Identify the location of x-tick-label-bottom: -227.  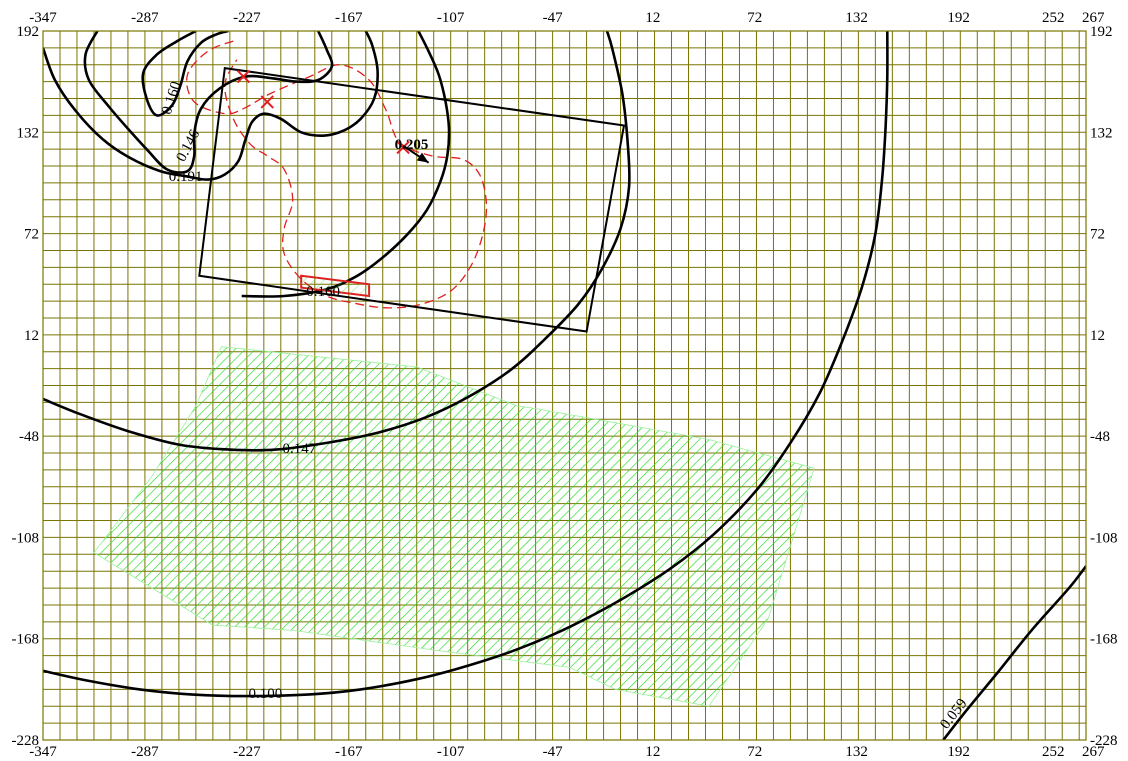
(247, 752).